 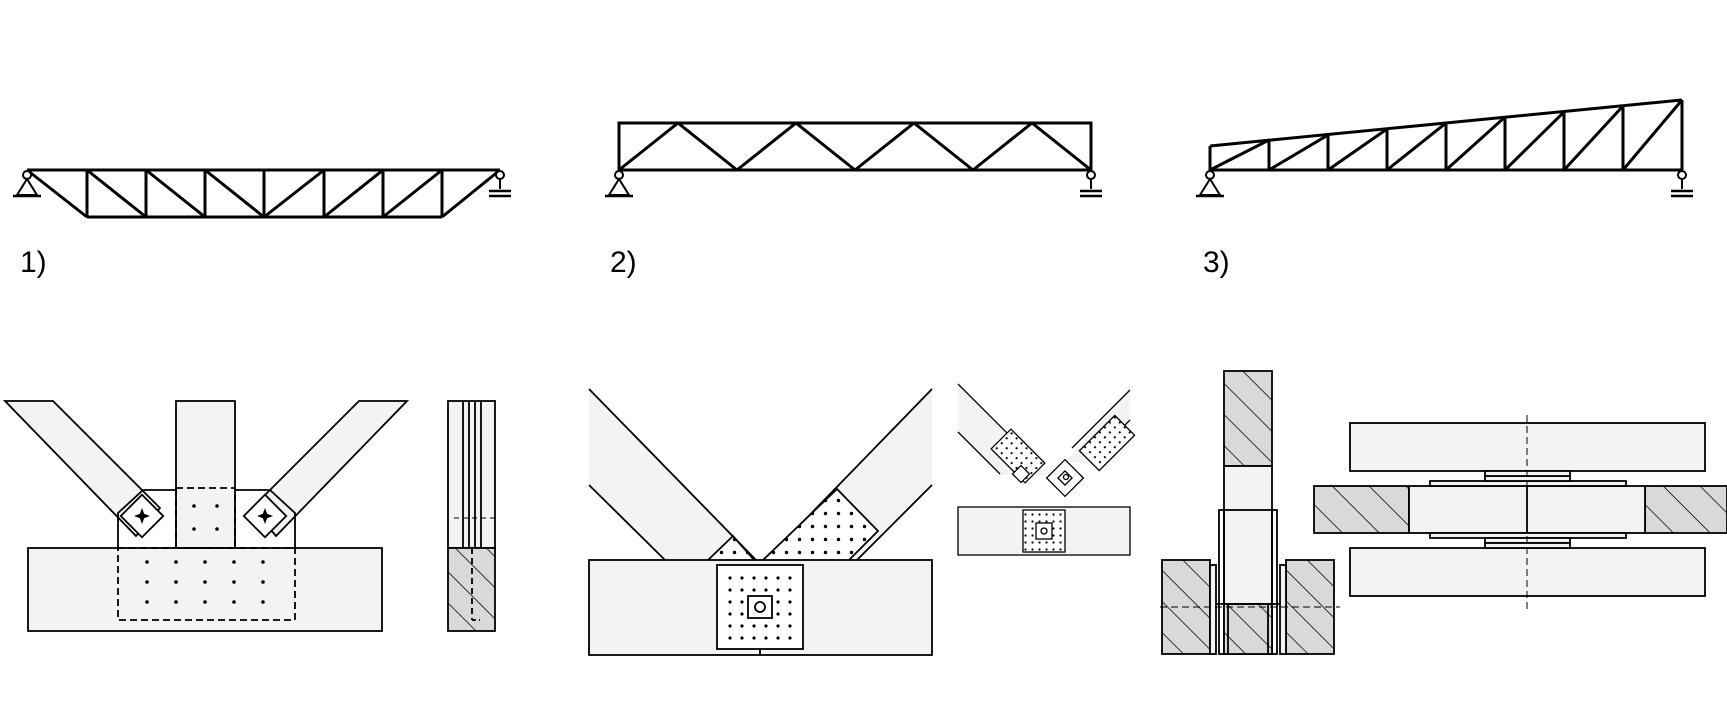 I want to click on detail-2-exploded-view, so click(x=1046, y=469).